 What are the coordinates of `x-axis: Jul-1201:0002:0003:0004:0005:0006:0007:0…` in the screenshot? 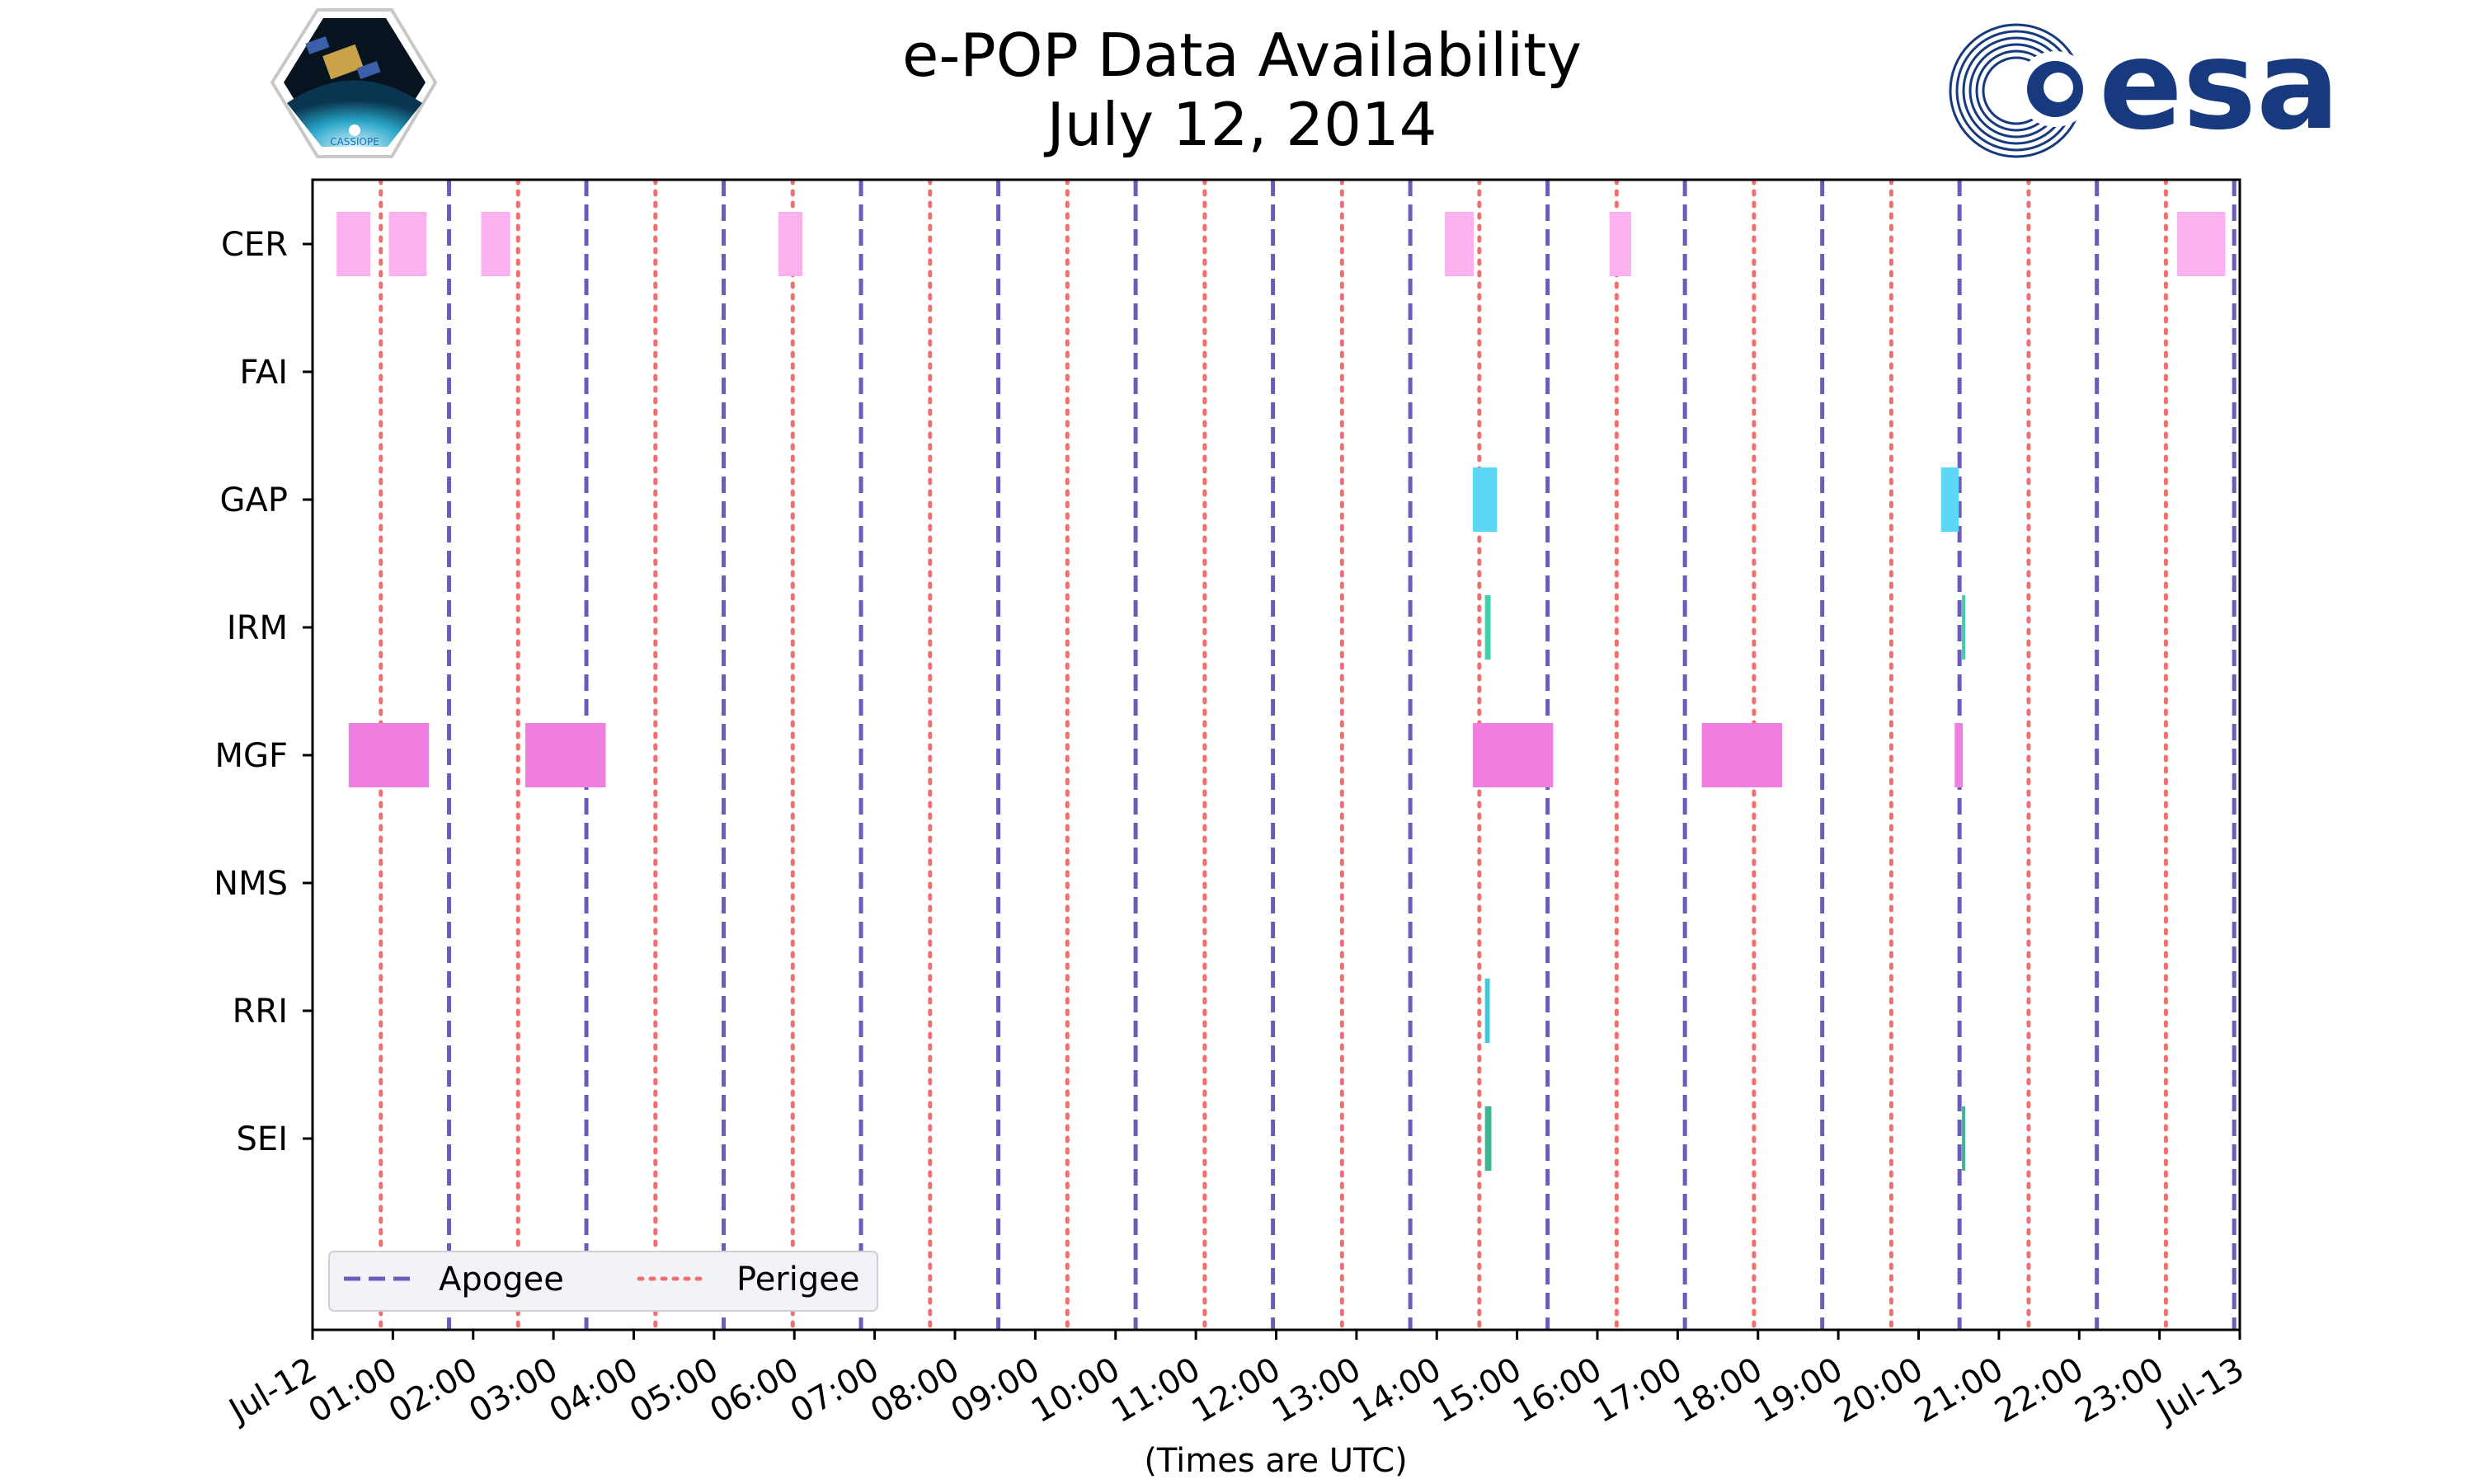 It's located at (1236, 1380).